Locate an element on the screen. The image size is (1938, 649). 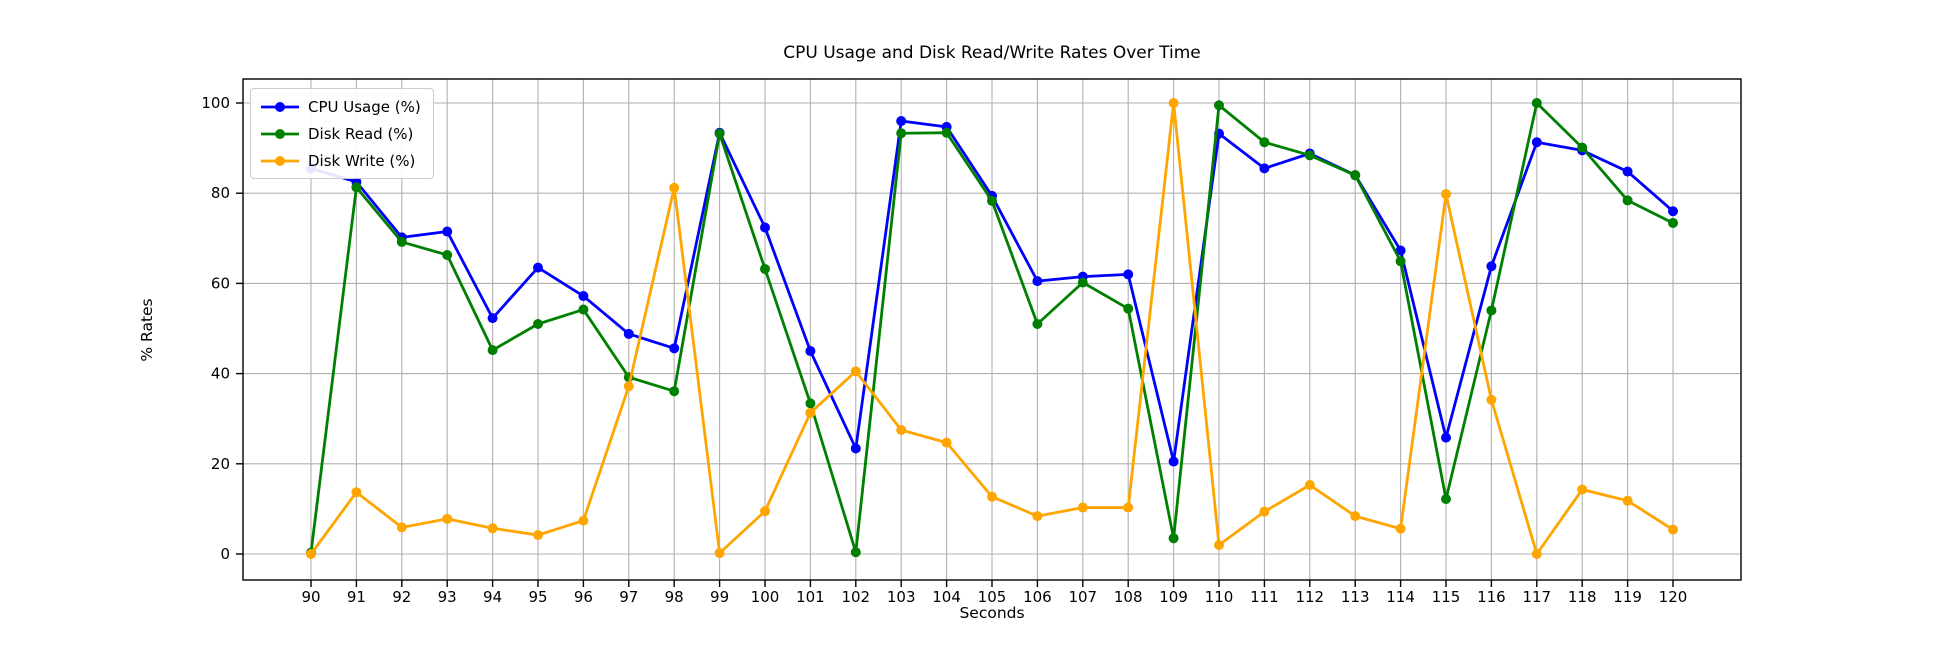
legend-line-sample-cpu is located at coordinates (280, 106).